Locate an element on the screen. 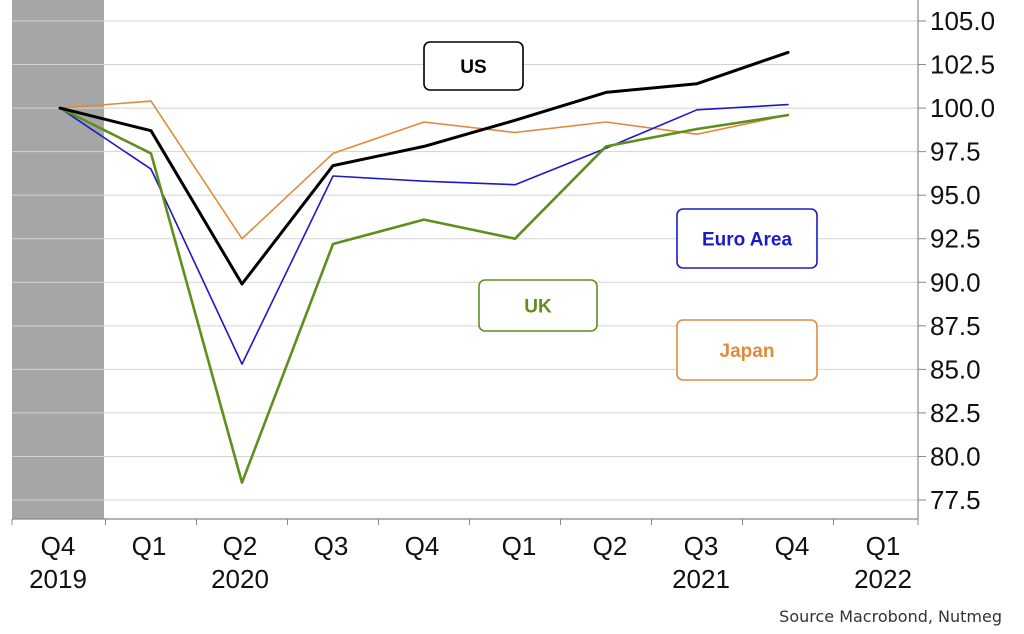  y-tick-label: 90.0 is located at coordinates (955, 282).